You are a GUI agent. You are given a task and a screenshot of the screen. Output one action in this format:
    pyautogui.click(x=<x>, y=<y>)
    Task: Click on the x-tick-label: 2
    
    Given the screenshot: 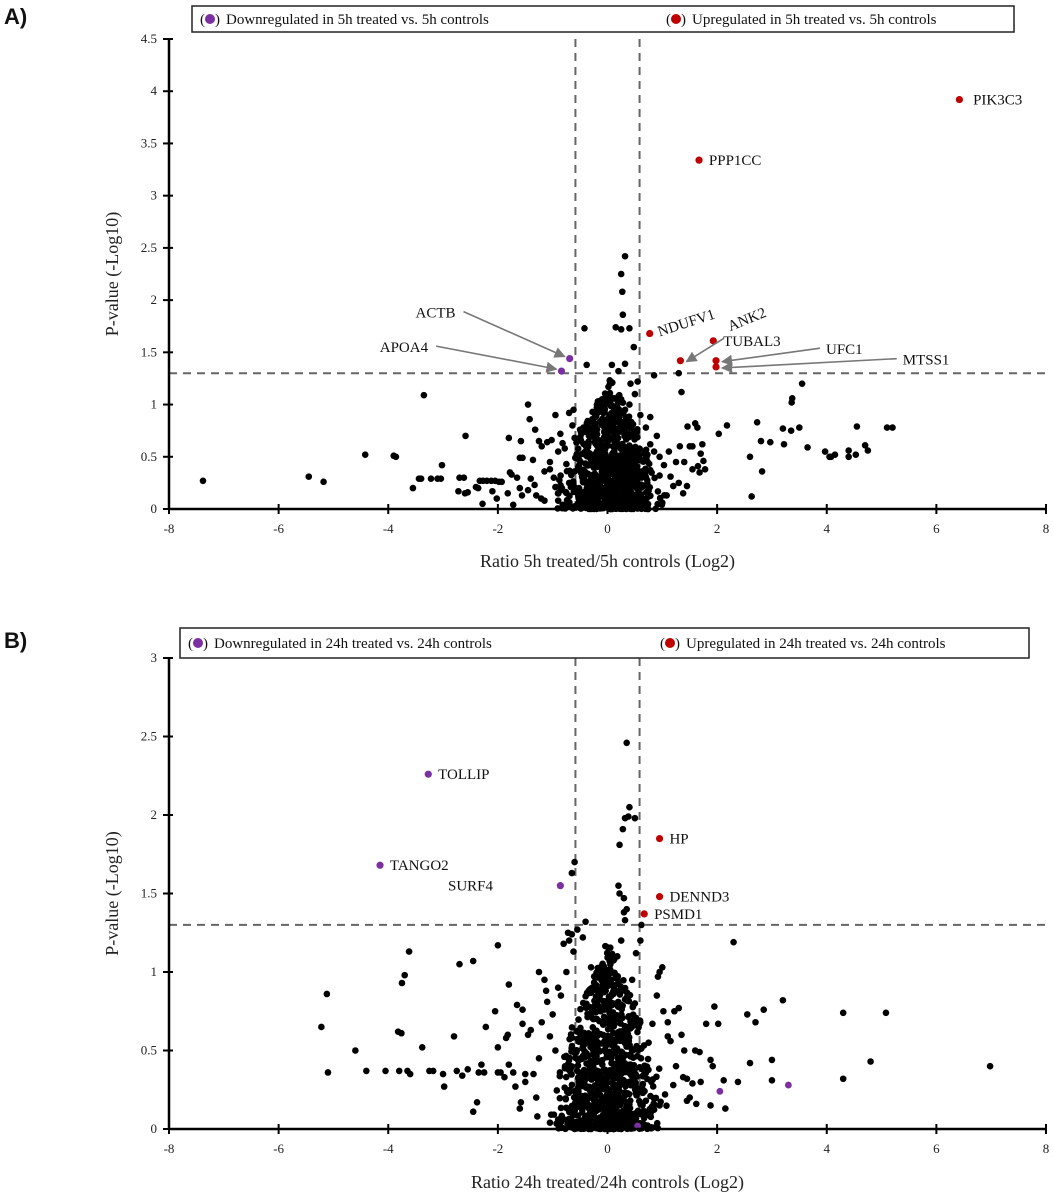 What is the action you would take?
    pyautogui.click(x=717, y=528)
    